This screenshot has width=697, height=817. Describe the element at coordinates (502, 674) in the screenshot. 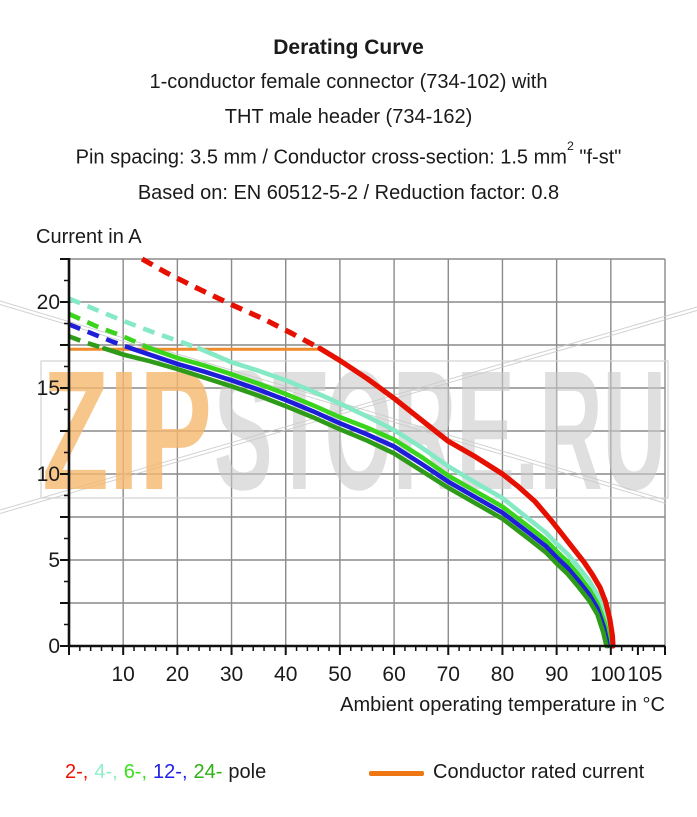

I see `x-tick-label: 80` at that location.